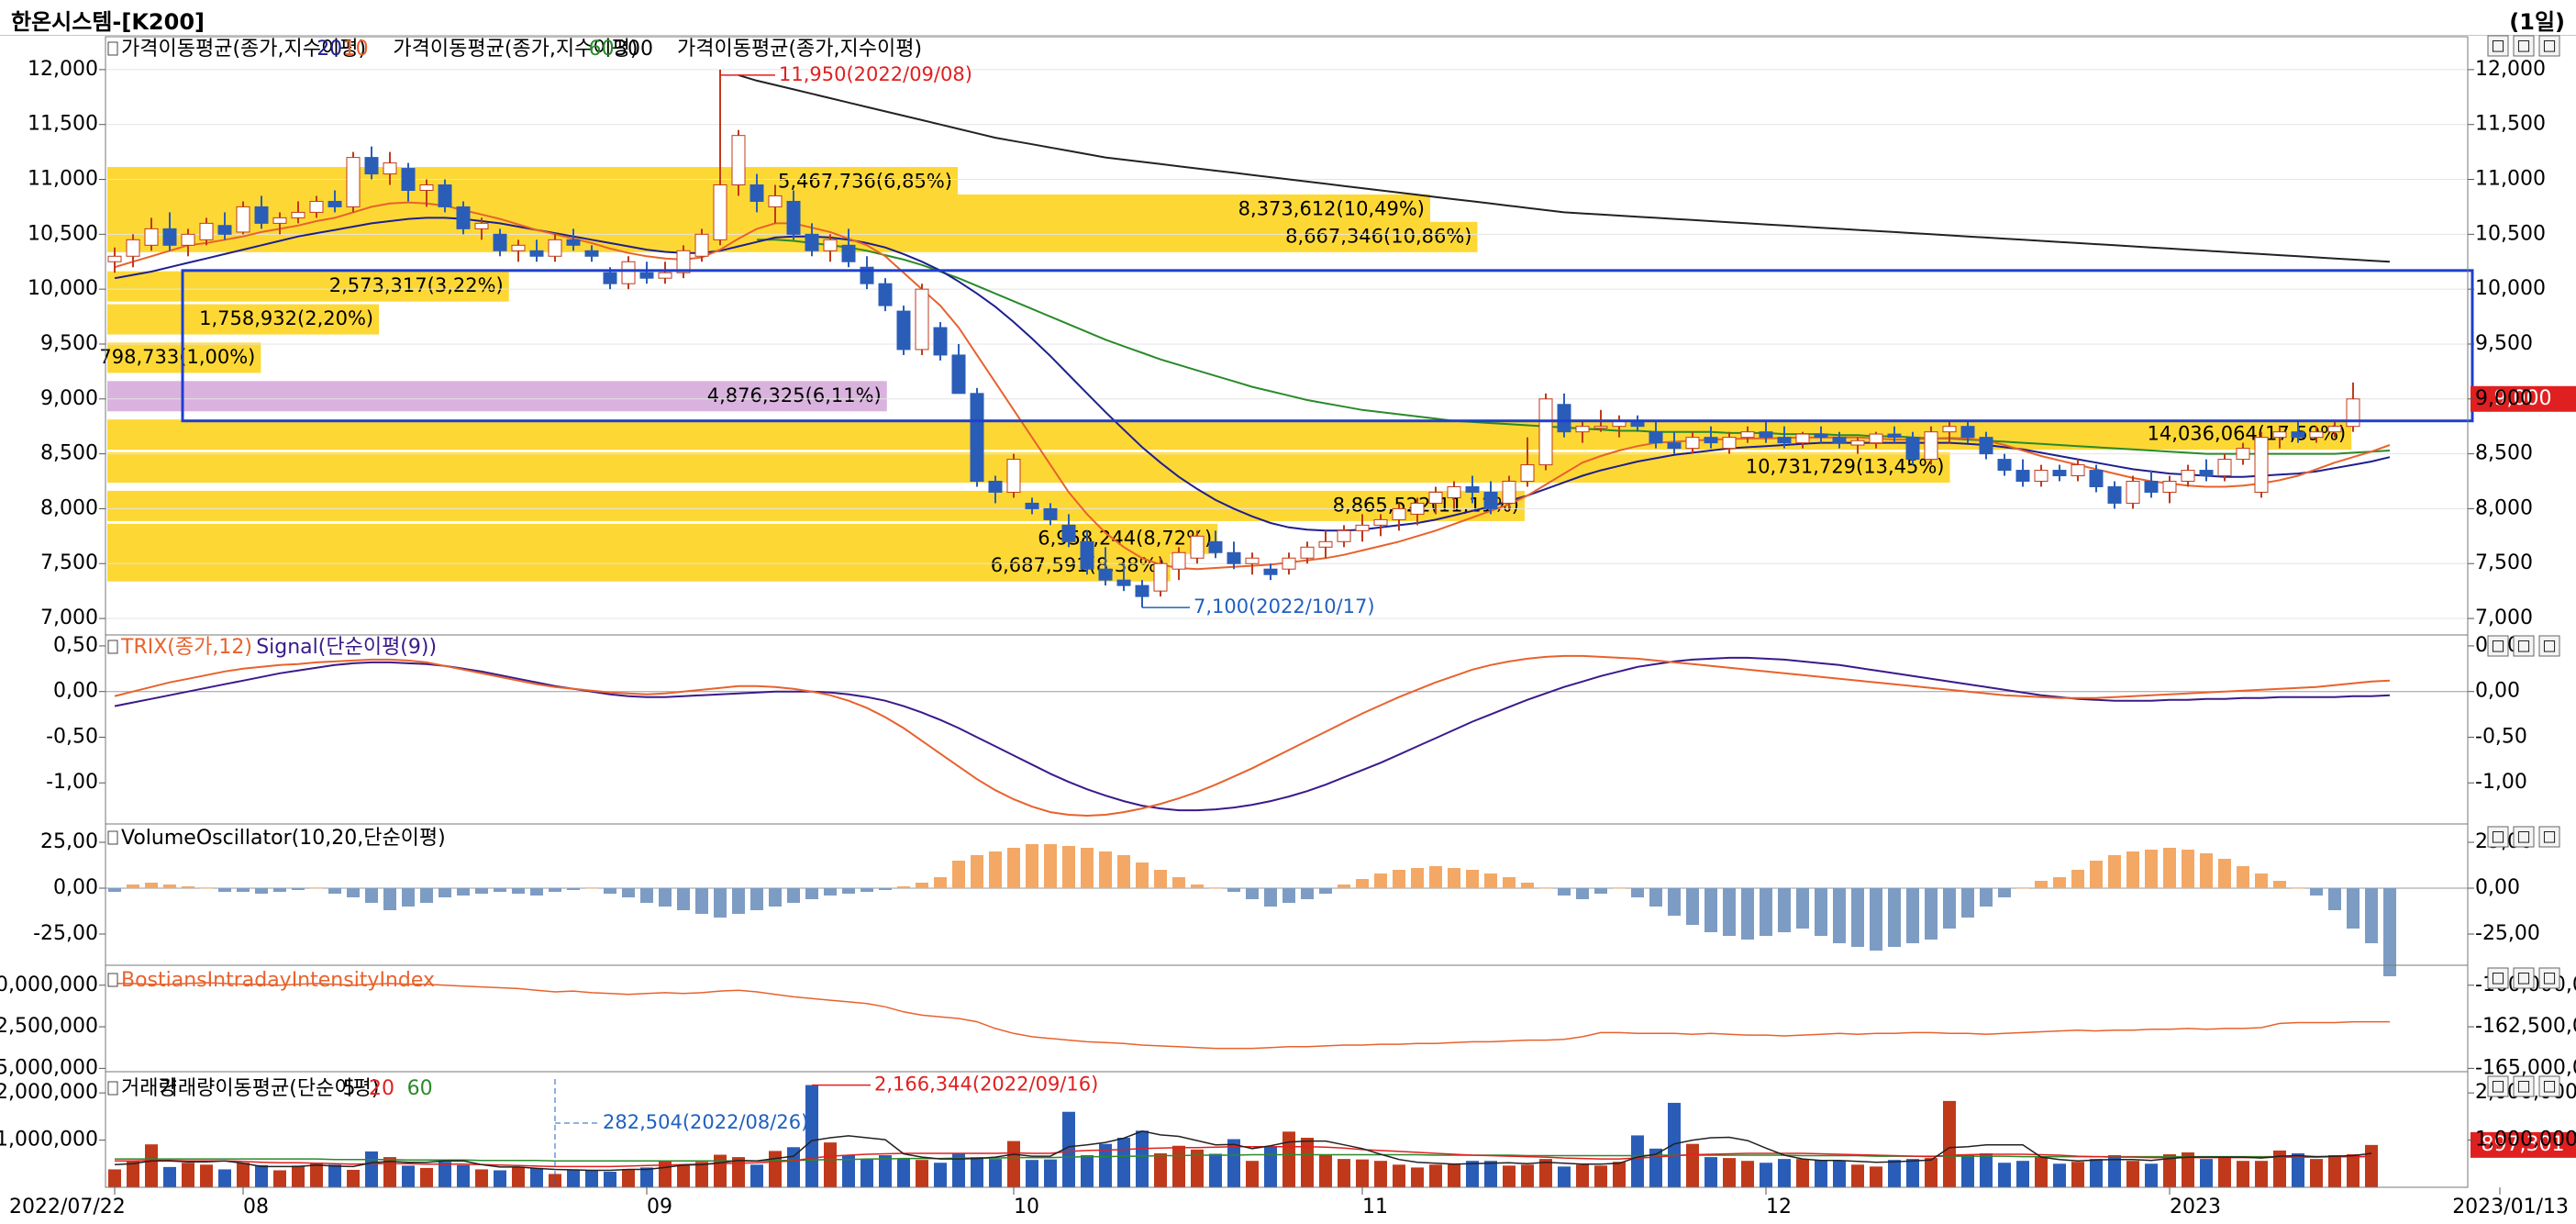 The image size is (2576, 1224). What do you see at coordinates (865, 182) in the screenshot?
I see `volume-profile-label: 5,467,736(6,85%)` at bounding box center [865, 182].